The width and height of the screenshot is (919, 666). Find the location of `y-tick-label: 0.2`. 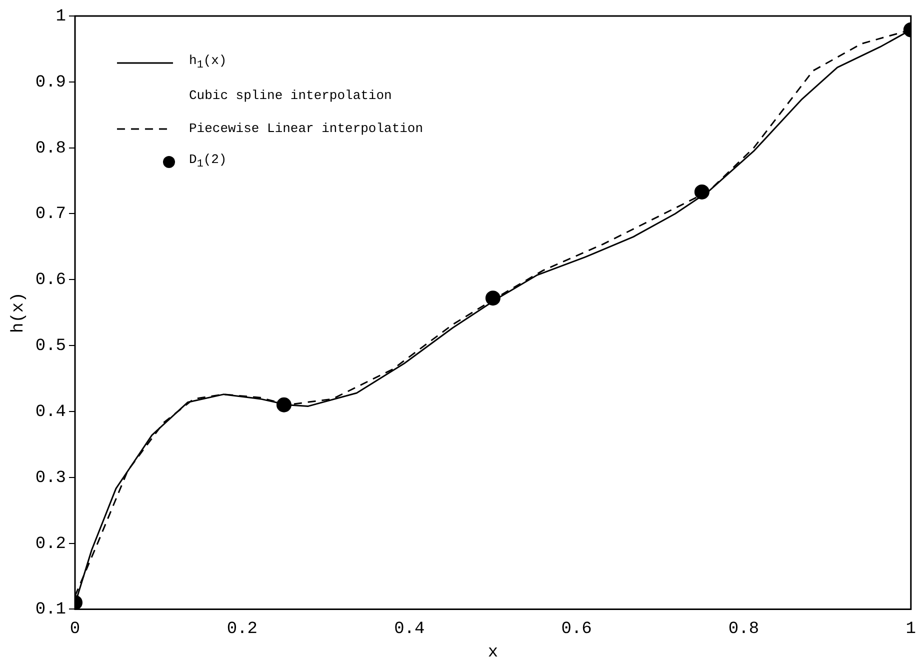

y-tick-label: 0.2 is located at coordinates (50, 544).